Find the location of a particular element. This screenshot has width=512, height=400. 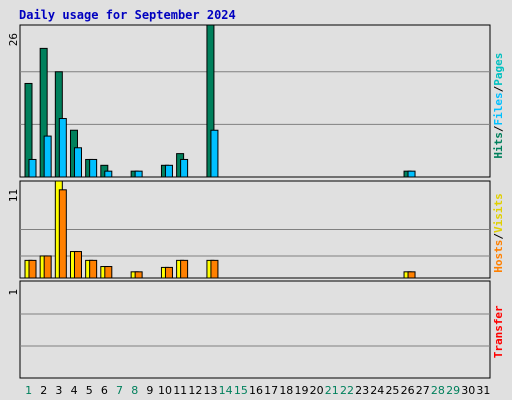

x-tick-label: 16 is located at coordinates (256, 390).